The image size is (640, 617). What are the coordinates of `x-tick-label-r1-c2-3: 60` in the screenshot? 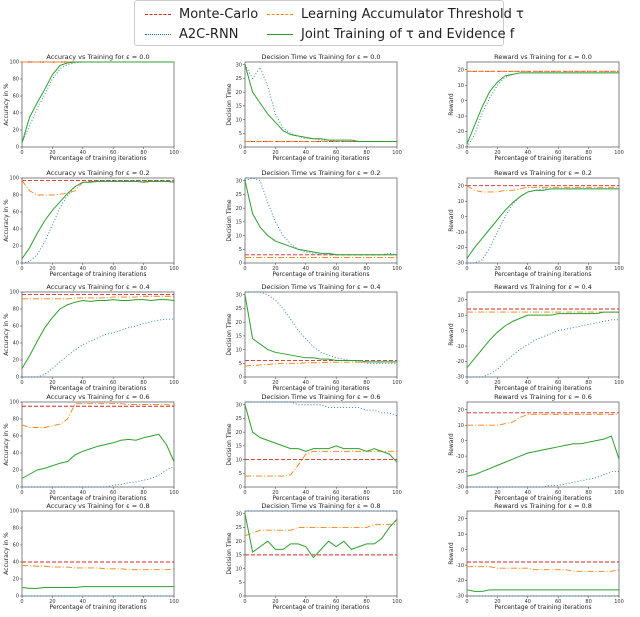 It's located at (558, 269).